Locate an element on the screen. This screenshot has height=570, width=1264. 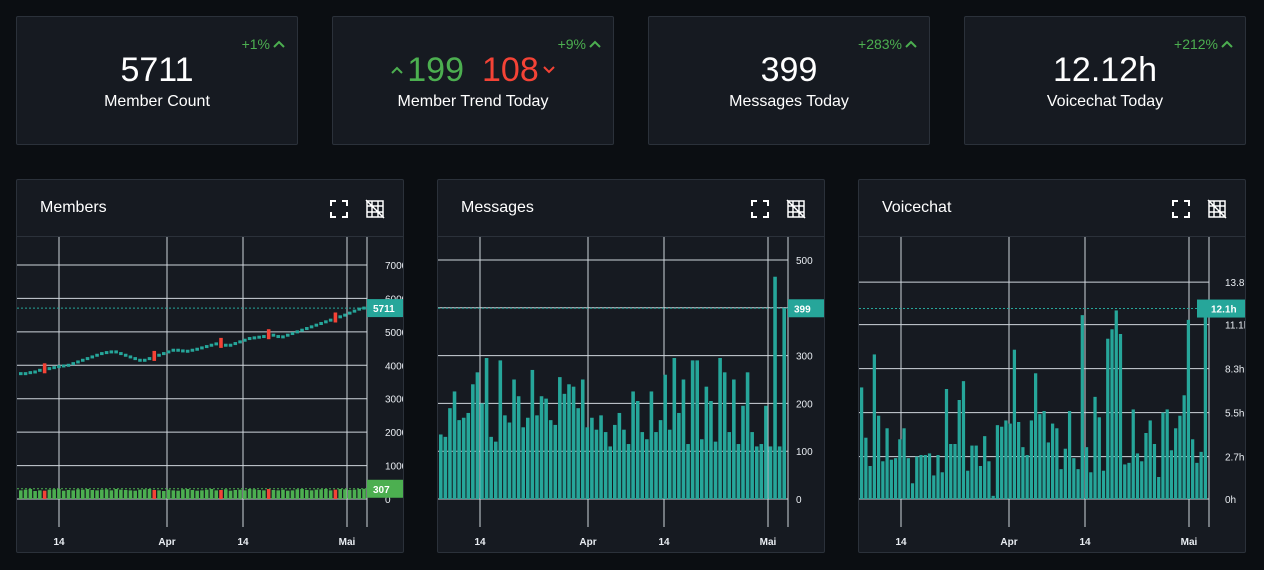
y-tick-label: 0 is located at coordinates (799, 500).